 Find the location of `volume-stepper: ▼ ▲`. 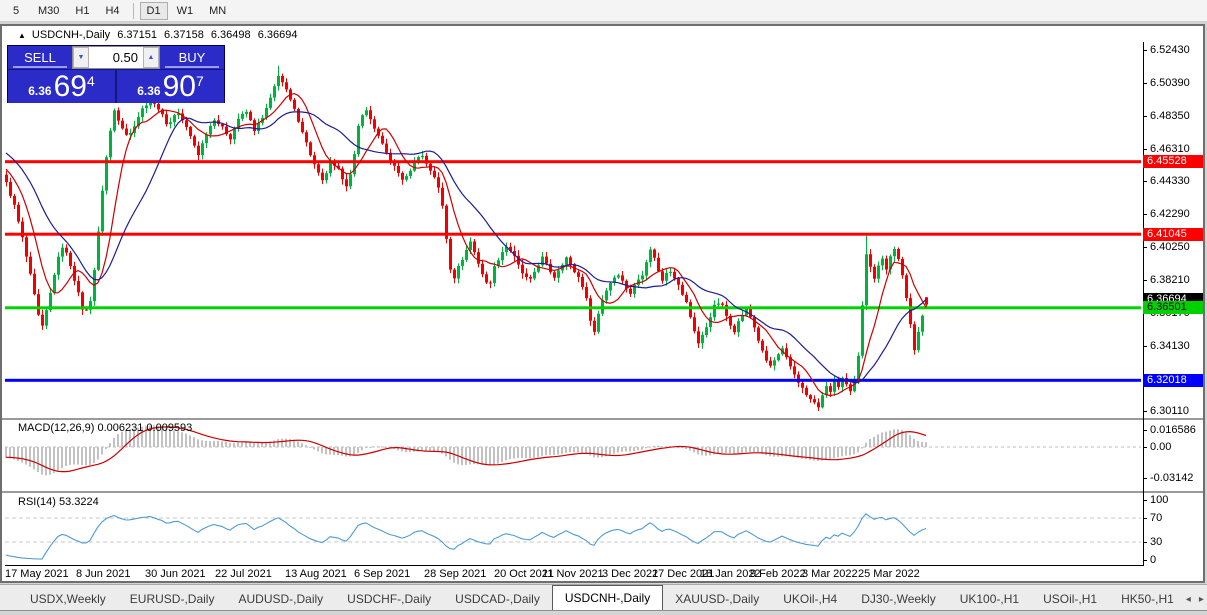

volume-stepper: ▼ ▲ is located at coordinates (116, 57).